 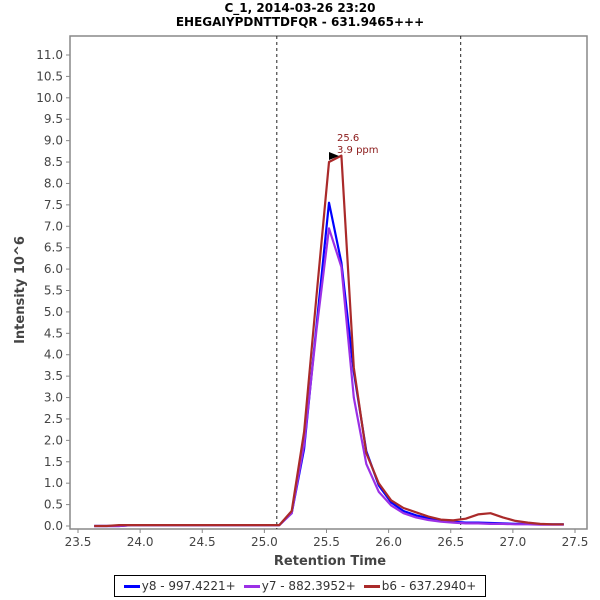 What do you see at coordinates (450, 542) in the screenshot?
I see `x-tick-label: 26.5` at bounding box center [450, 542].